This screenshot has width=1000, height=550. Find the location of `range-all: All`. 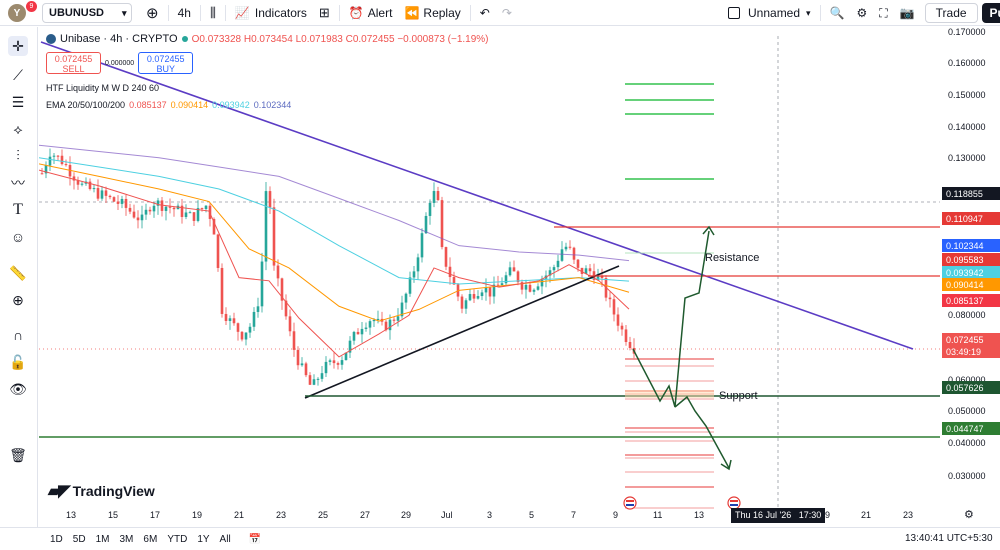

range-all: All is located at coordinates (225, 539).